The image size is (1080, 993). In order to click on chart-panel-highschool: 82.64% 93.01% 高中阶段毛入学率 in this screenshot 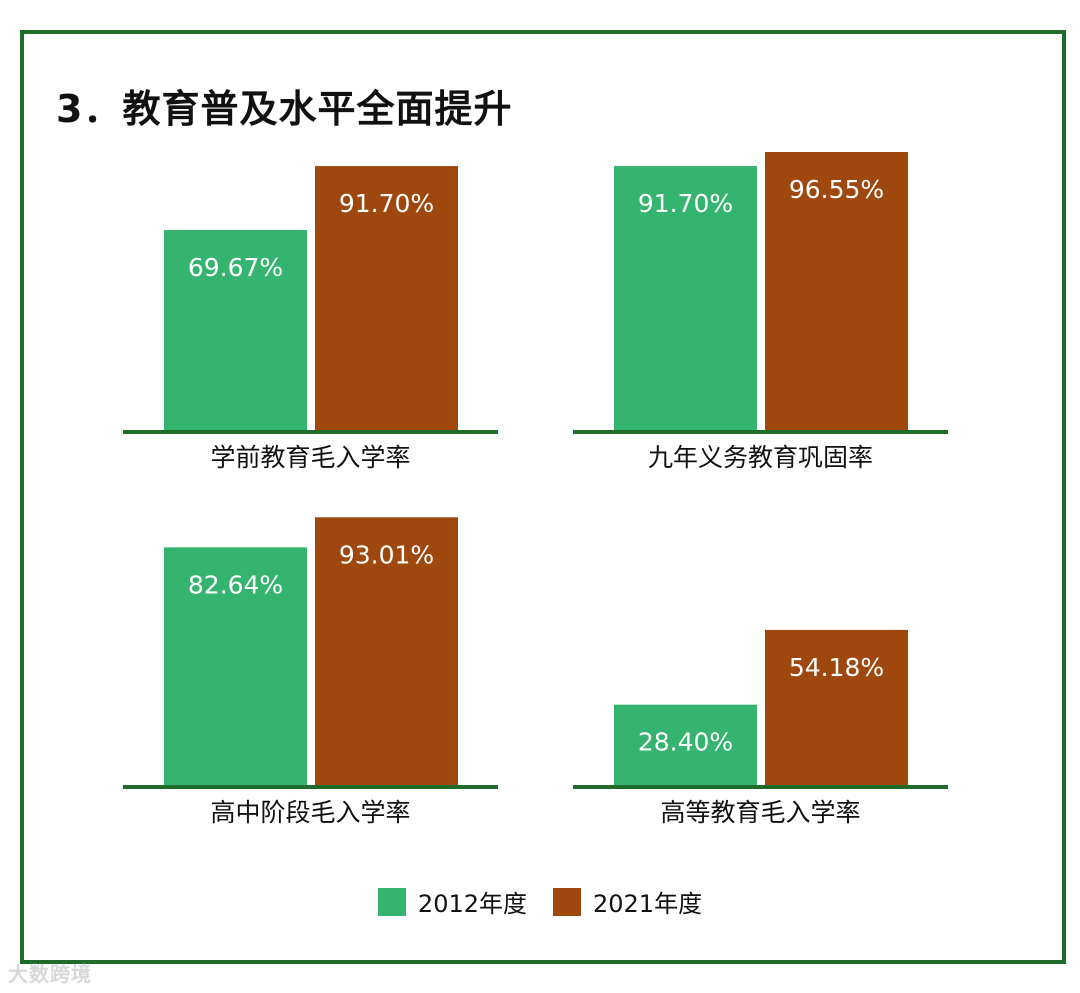, I will do `click(310, 672)`.